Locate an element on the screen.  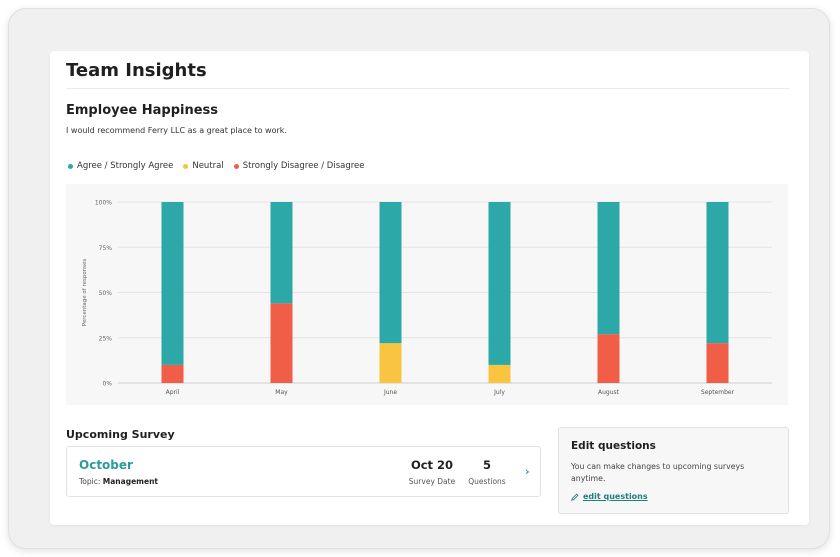
edit-questions-link: edit questions is located at coordinates (609, 496).